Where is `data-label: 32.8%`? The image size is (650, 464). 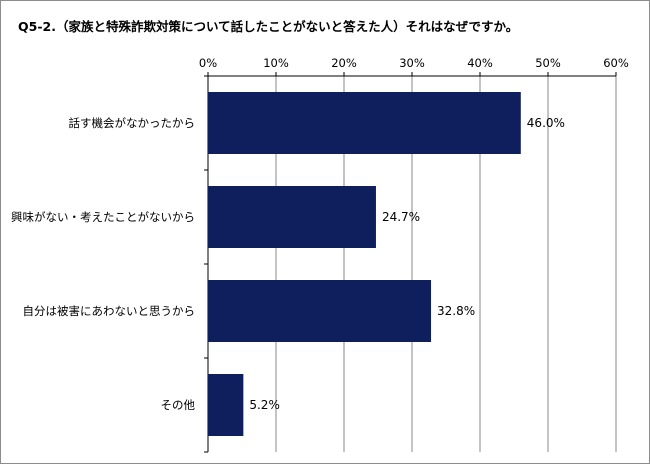 data-label: 32.8% is located at coordinates (456, 311).